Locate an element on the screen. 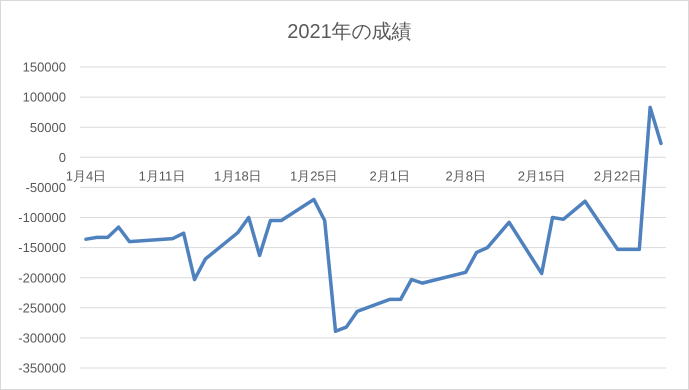  x-tick-label: 2月22日 is located at coordinates (618, 176).